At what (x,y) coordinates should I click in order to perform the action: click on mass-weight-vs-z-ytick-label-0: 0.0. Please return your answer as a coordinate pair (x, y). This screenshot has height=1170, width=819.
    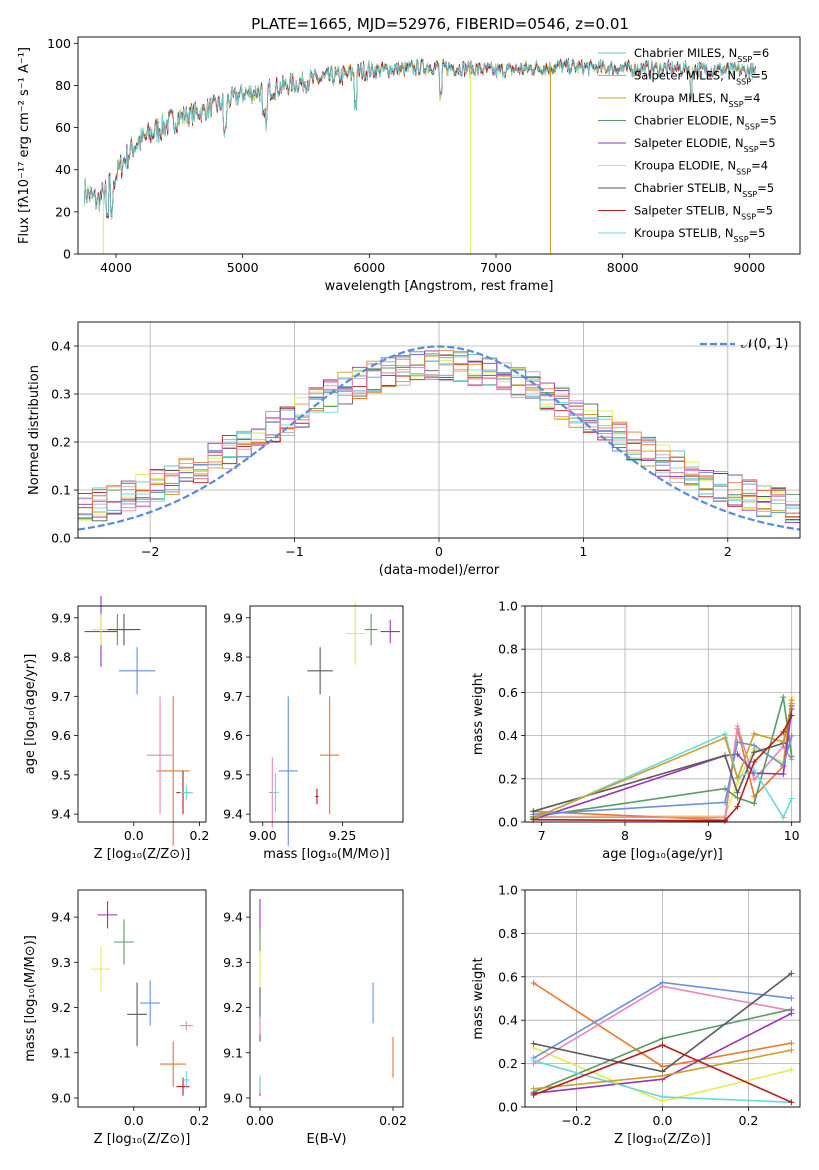
    Looking at the image, I should click on (508, 1107).